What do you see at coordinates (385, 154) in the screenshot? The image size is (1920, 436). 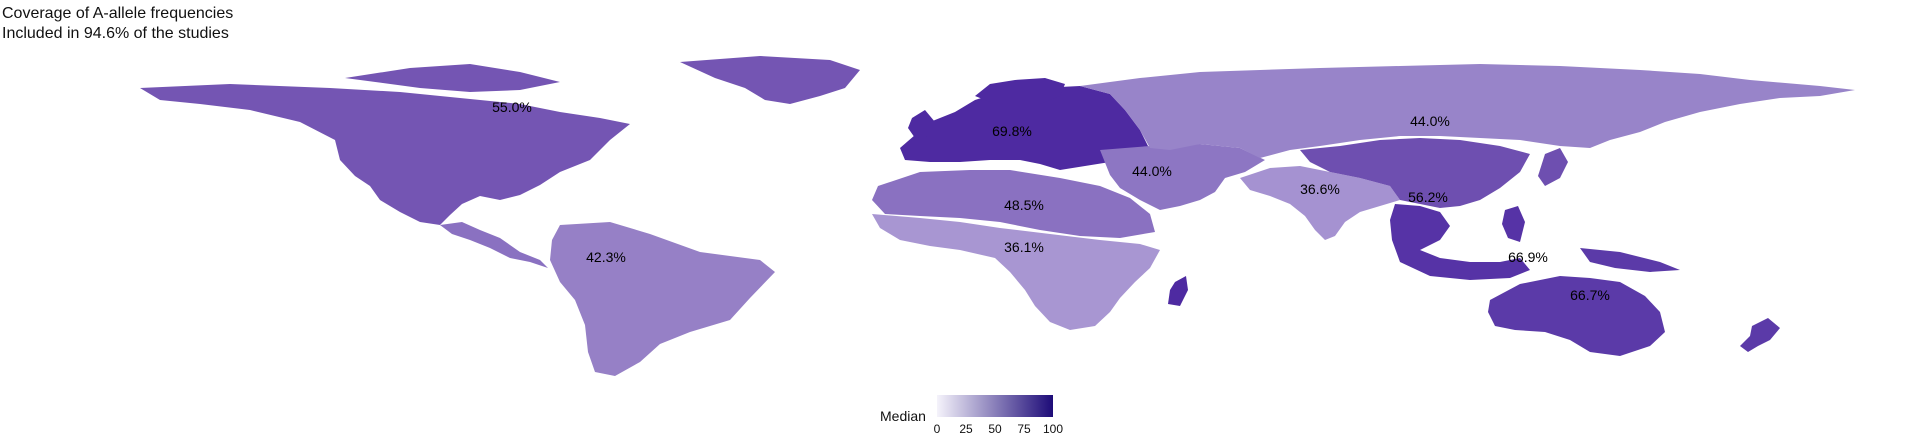 I see `region-north-america` at bounding box center [385, 154].